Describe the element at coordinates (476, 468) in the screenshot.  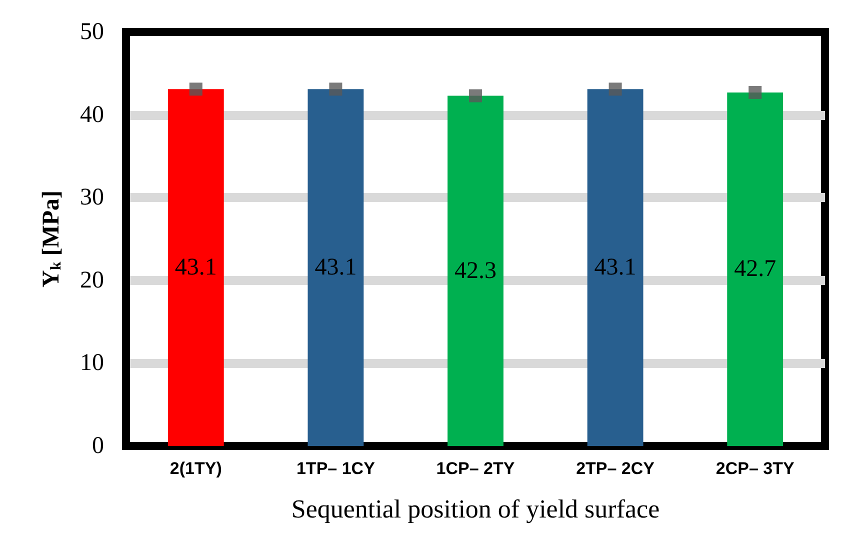
I see `x-tick-label: 1CP– 2TY` at that location.